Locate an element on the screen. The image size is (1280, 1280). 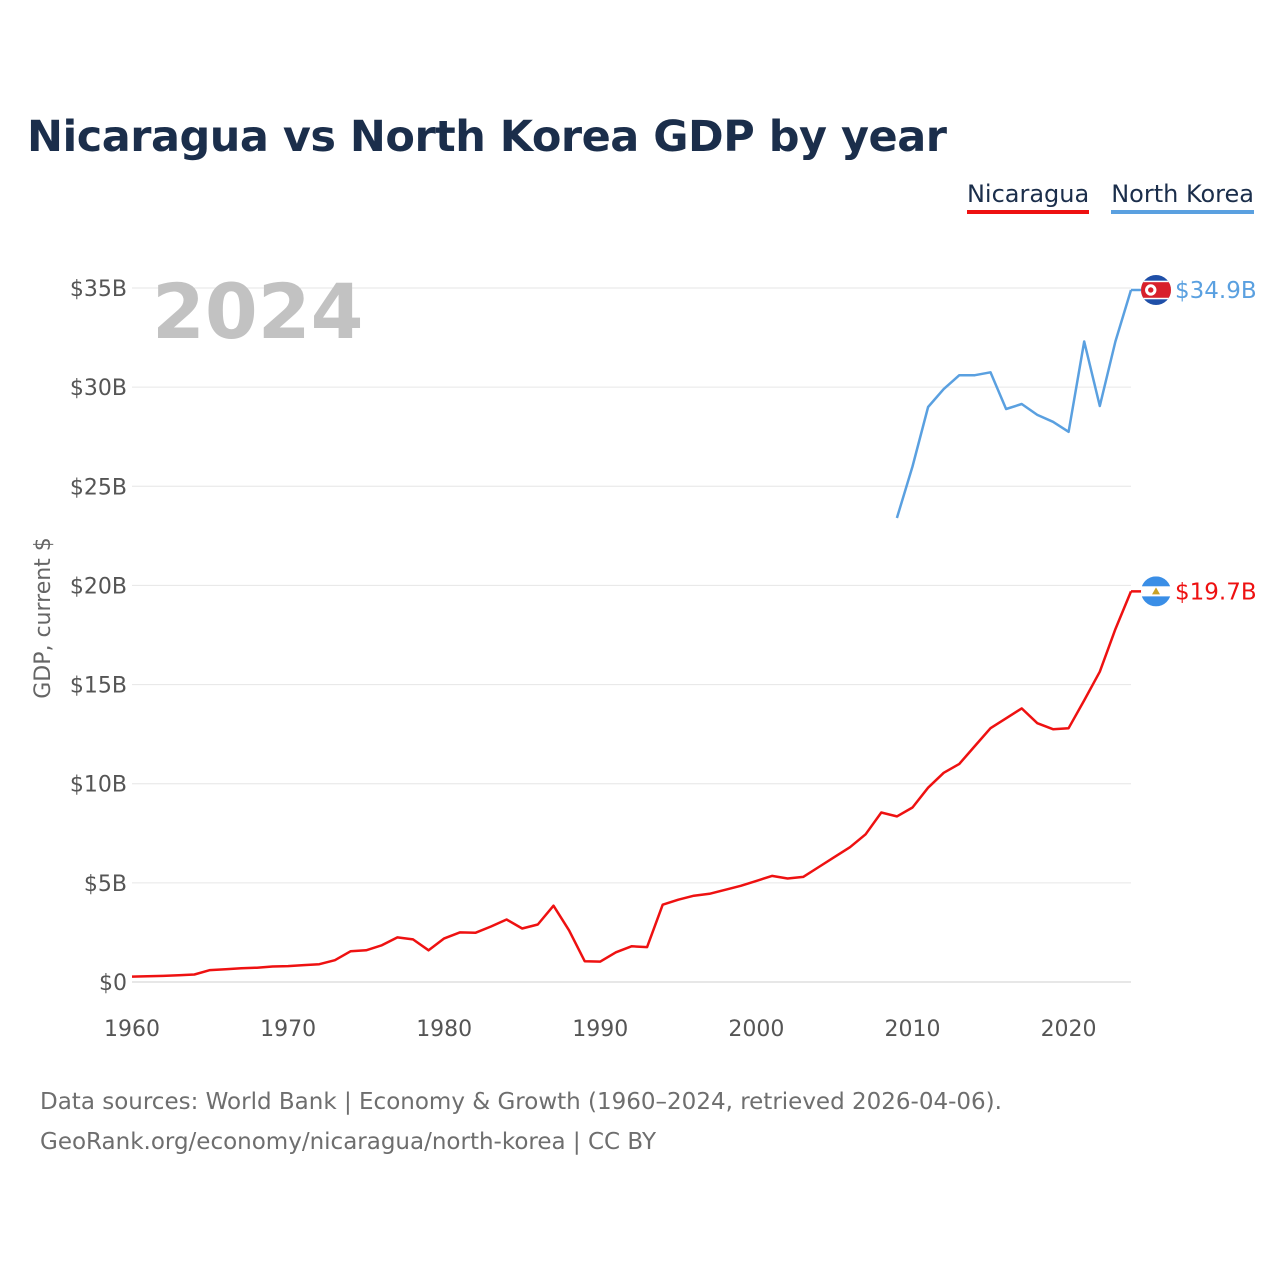
north-korea-flag-icon is located at coordinates (1156, 289).